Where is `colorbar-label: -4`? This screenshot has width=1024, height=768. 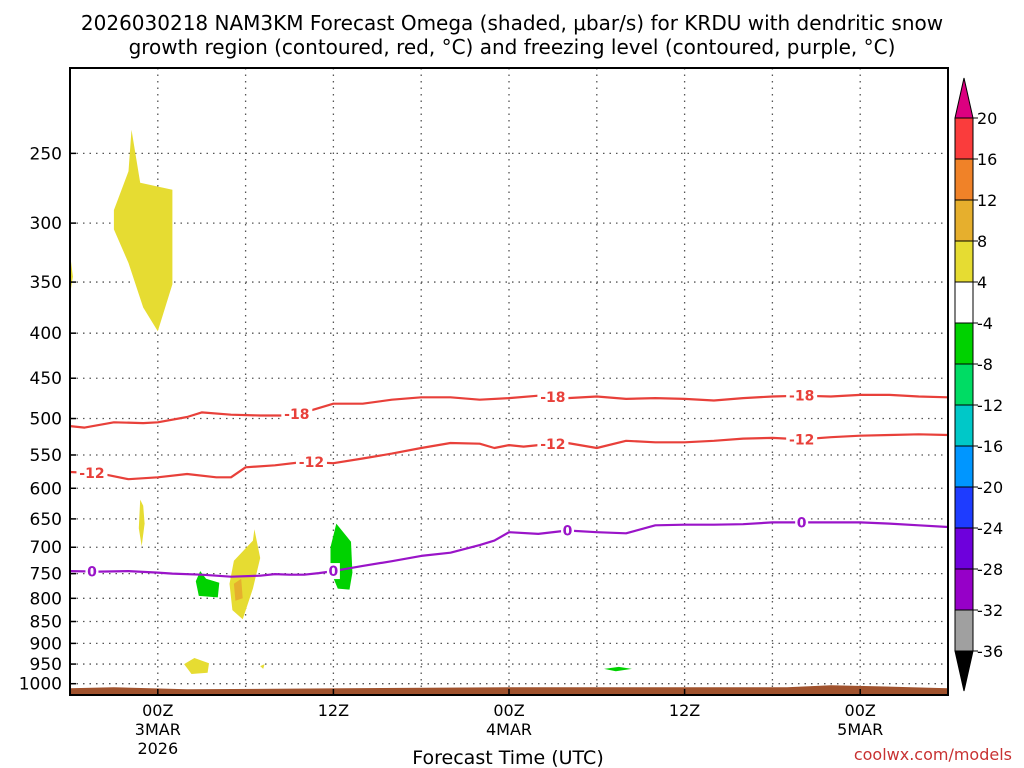
colorbar-label: -4 is located at coordinates (985, 323).